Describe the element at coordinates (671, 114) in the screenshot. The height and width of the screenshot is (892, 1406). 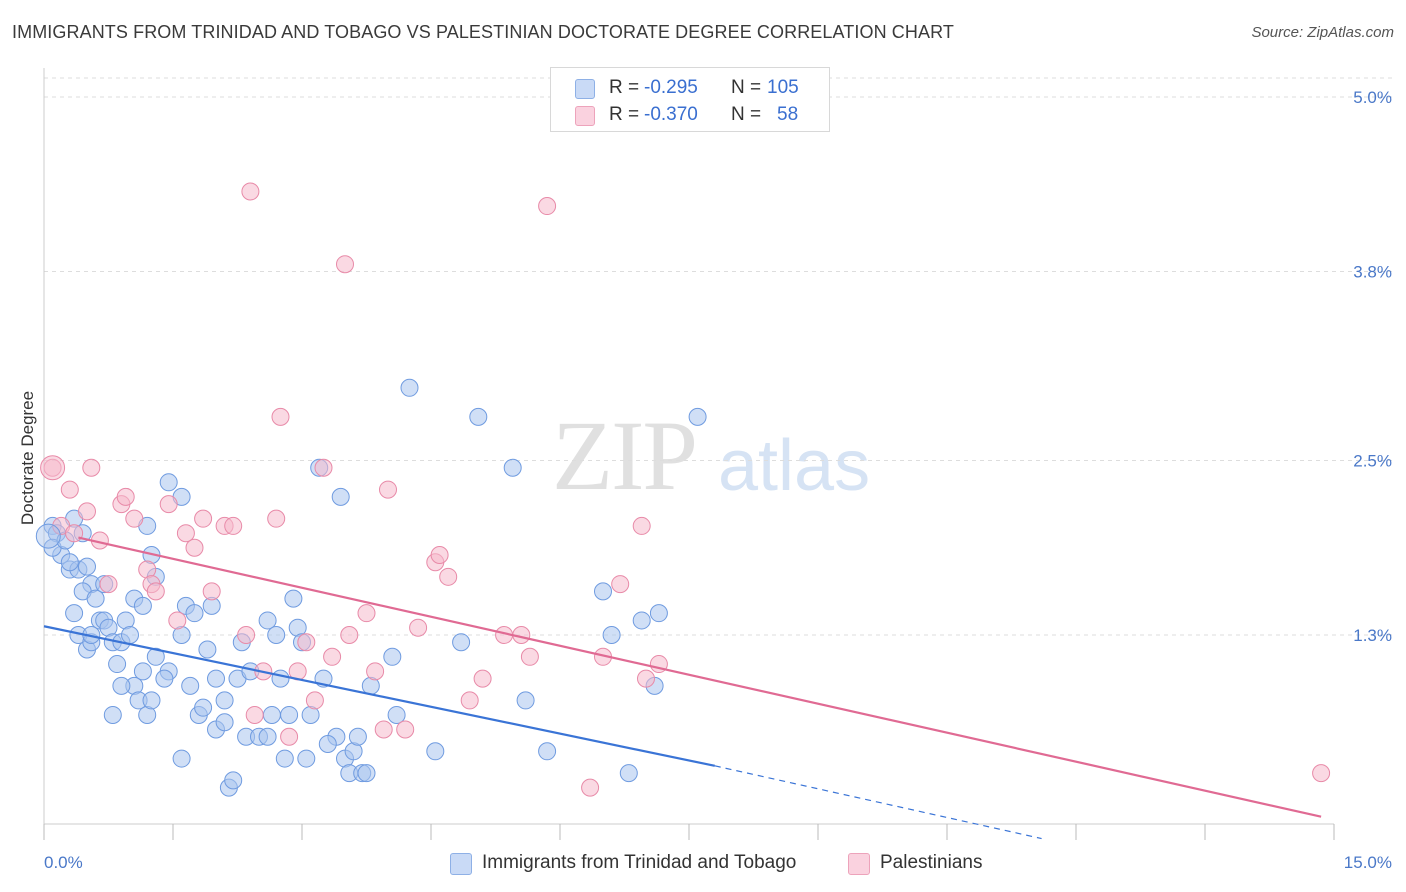
I see `legend-r-value: -0.370` at that location.